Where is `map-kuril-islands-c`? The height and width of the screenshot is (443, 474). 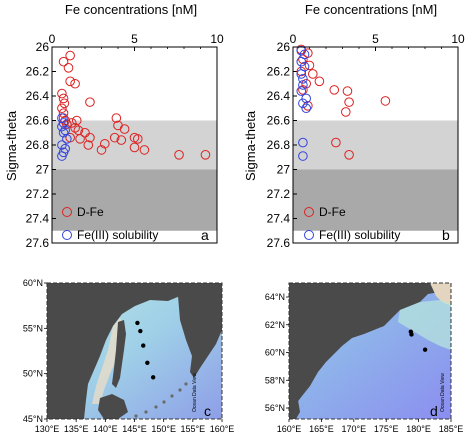
map-kuril-islands-c is located at coordinates (161, 400).